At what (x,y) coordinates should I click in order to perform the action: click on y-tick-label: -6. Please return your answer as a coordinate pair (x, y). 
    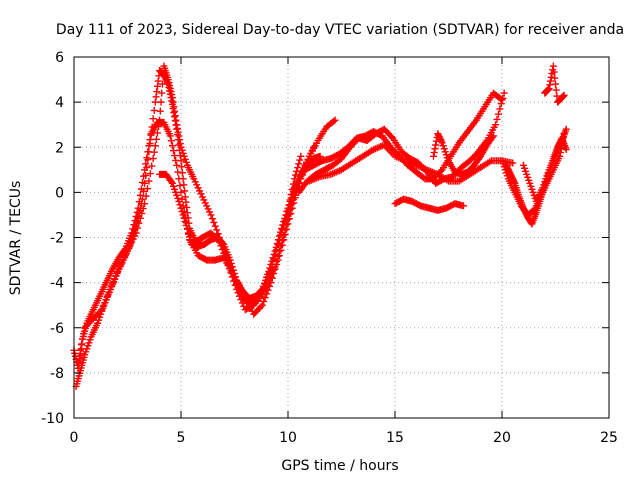
    Looking at the image, I should click on (57, 329).